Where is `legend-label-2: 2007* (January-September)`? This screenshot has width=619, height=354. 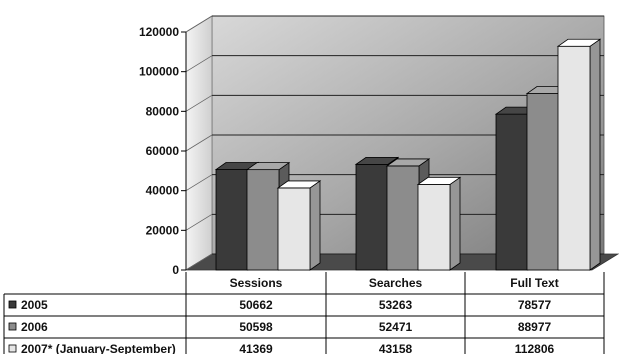
legend-label-2: 2007* (January-September) is located at coordinates (98, 348).